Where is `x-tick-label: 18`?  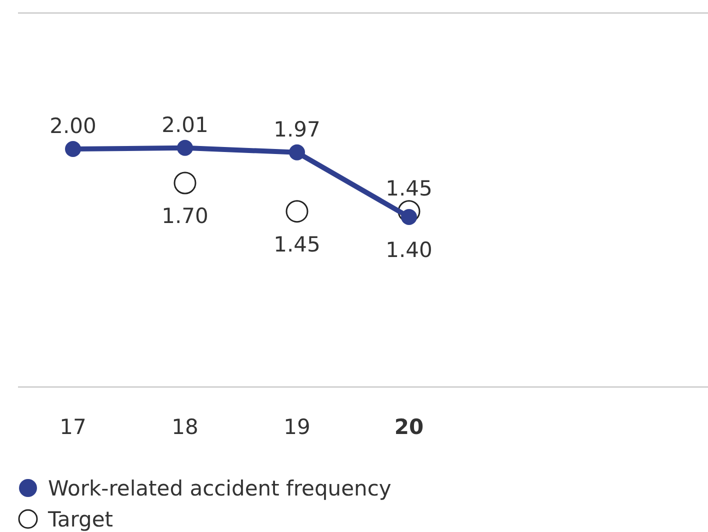
x-tick-label: 18 is located at coordinates (185, 427).